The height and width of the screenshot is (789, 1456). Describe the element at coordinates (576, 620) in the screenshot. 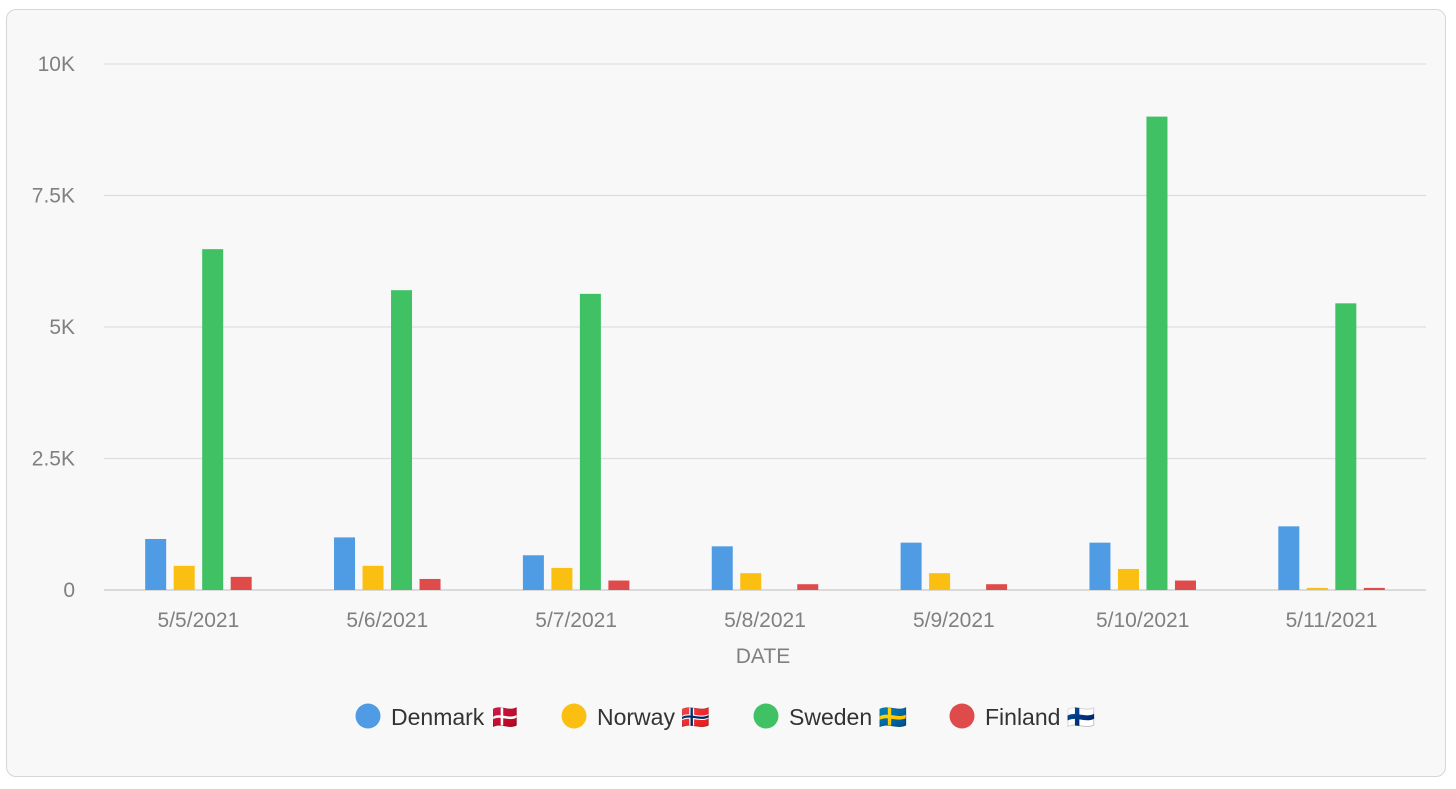

I see `x-tick-label: 5/7/2021` at that location.